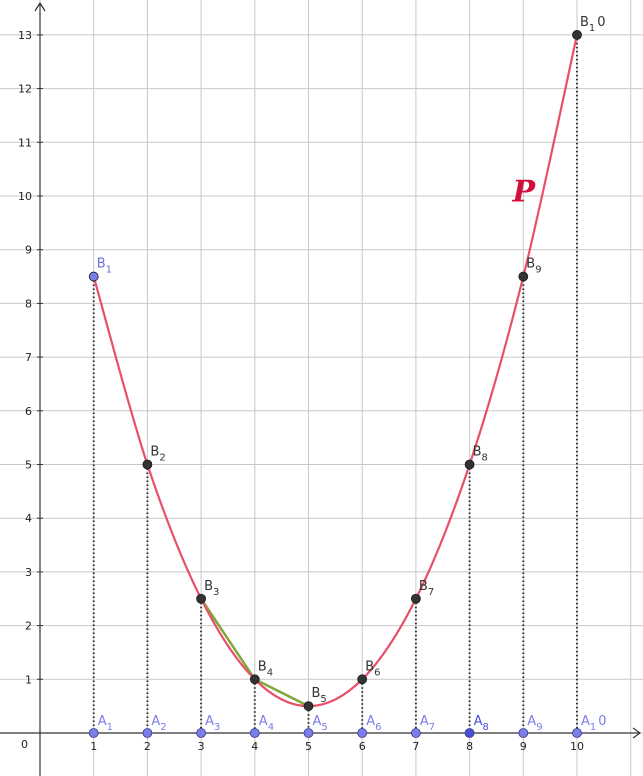  What do you see at coordinates (158, 723) in the screenshot?
I see `point-a-label: A2` at bounding box center [158, 723].